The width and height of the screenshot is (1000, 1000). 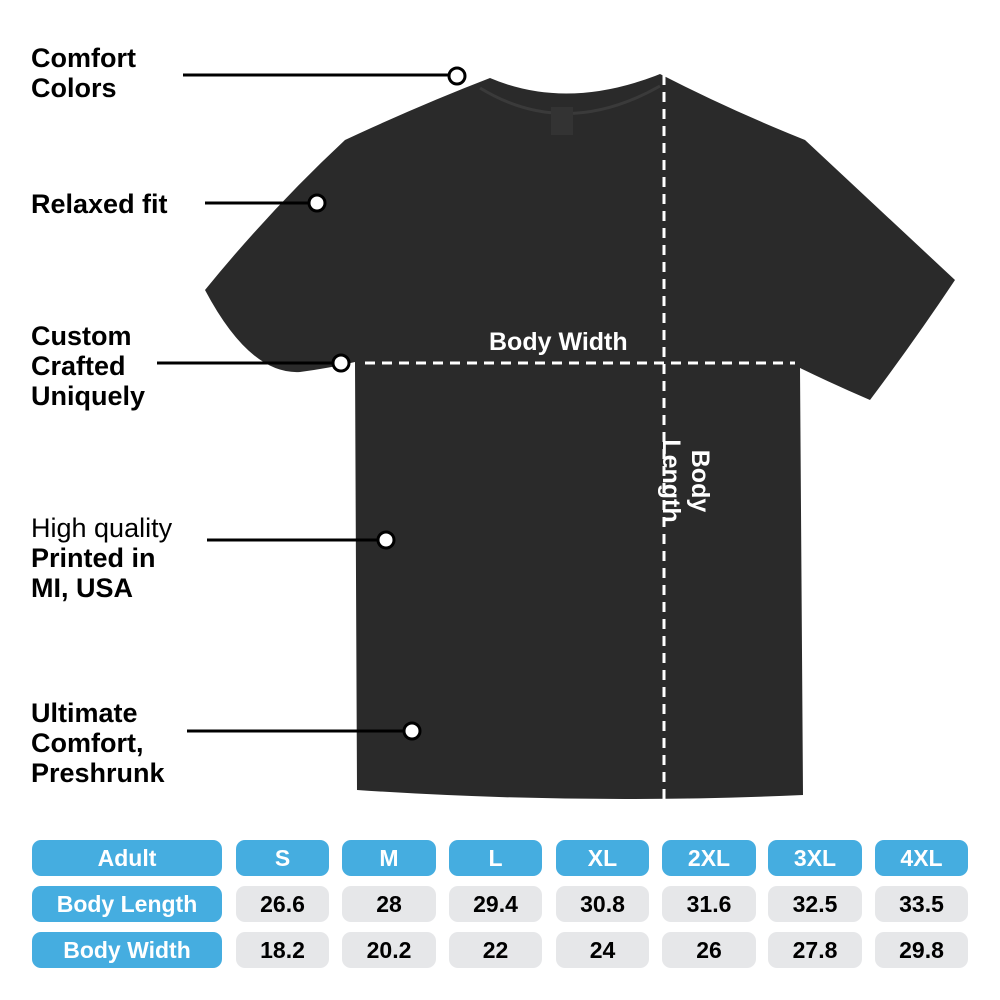 I want to click on value-cell: 22, so click(x=495, y=950).